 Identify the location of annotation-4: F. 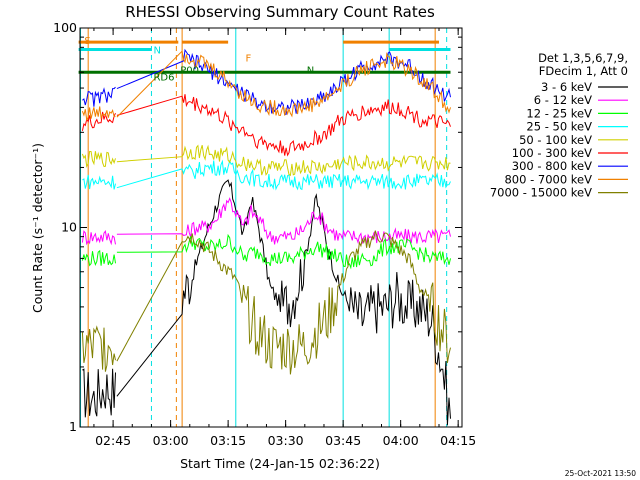
(248, 59).